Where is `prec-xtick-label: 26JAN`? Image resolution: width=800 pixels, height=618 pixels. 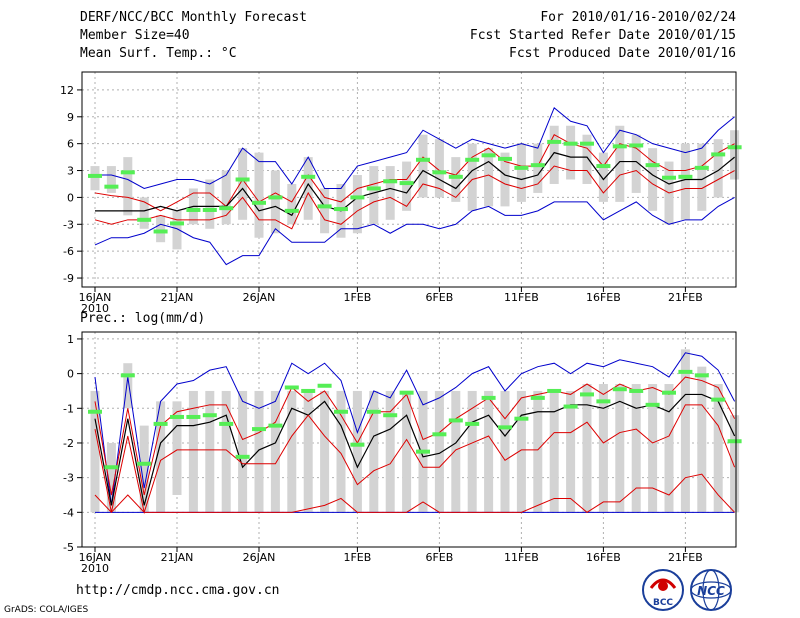
prec-xtick-label: 26JAN is located at coordinates (259, 557).